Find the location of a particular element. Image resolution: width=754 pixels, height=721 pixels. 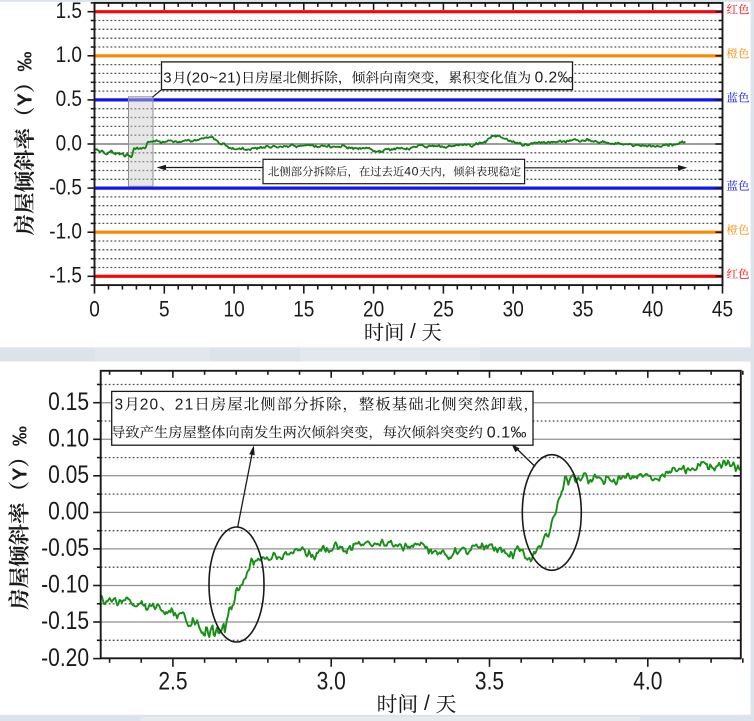

svg-text: (20~21) is located at coordinates (213, 78).